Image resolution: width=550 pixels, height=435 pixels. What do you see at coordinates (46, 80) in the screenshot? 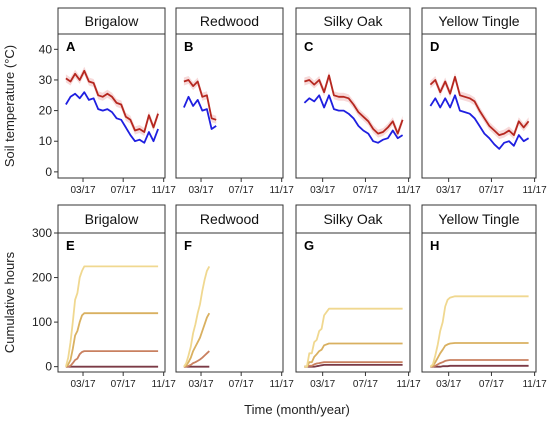
I see `y-tick-label: 30` at bounding box center [46, 80].